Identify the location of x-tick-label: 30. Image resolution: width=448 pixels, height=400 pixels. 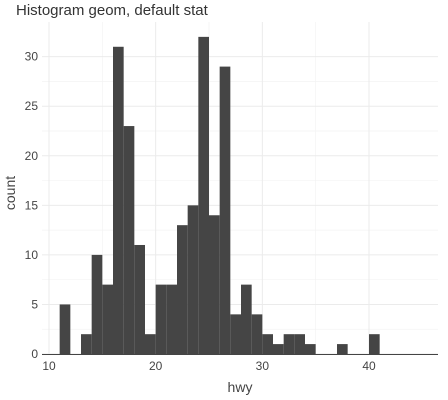
(263, 366).